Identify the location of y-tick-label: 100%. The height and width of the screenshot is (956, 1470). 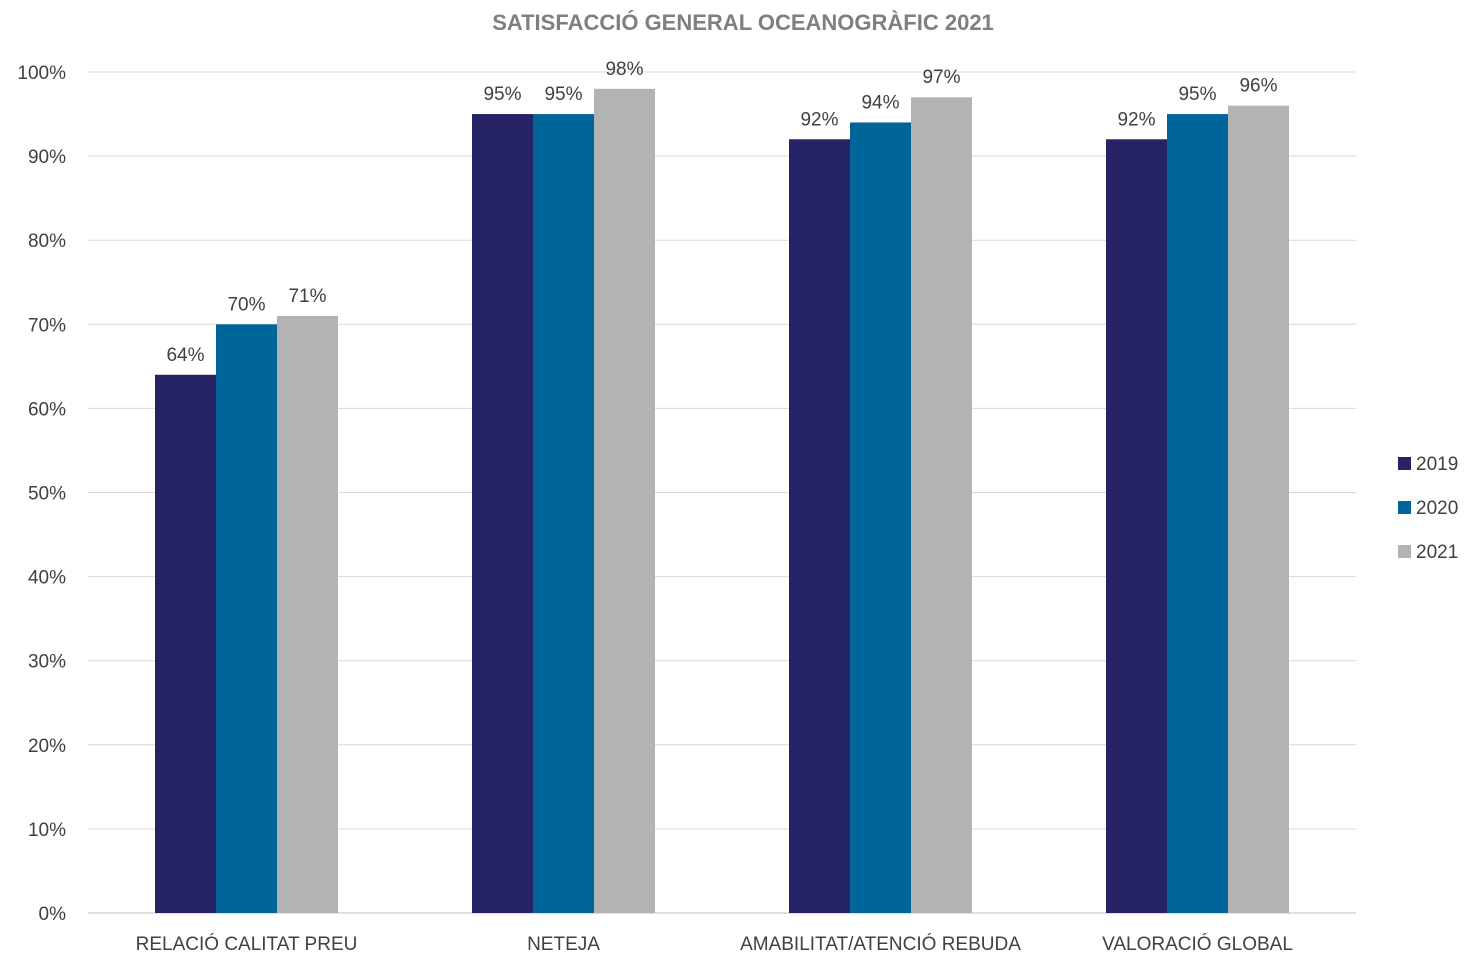
(41, 73).